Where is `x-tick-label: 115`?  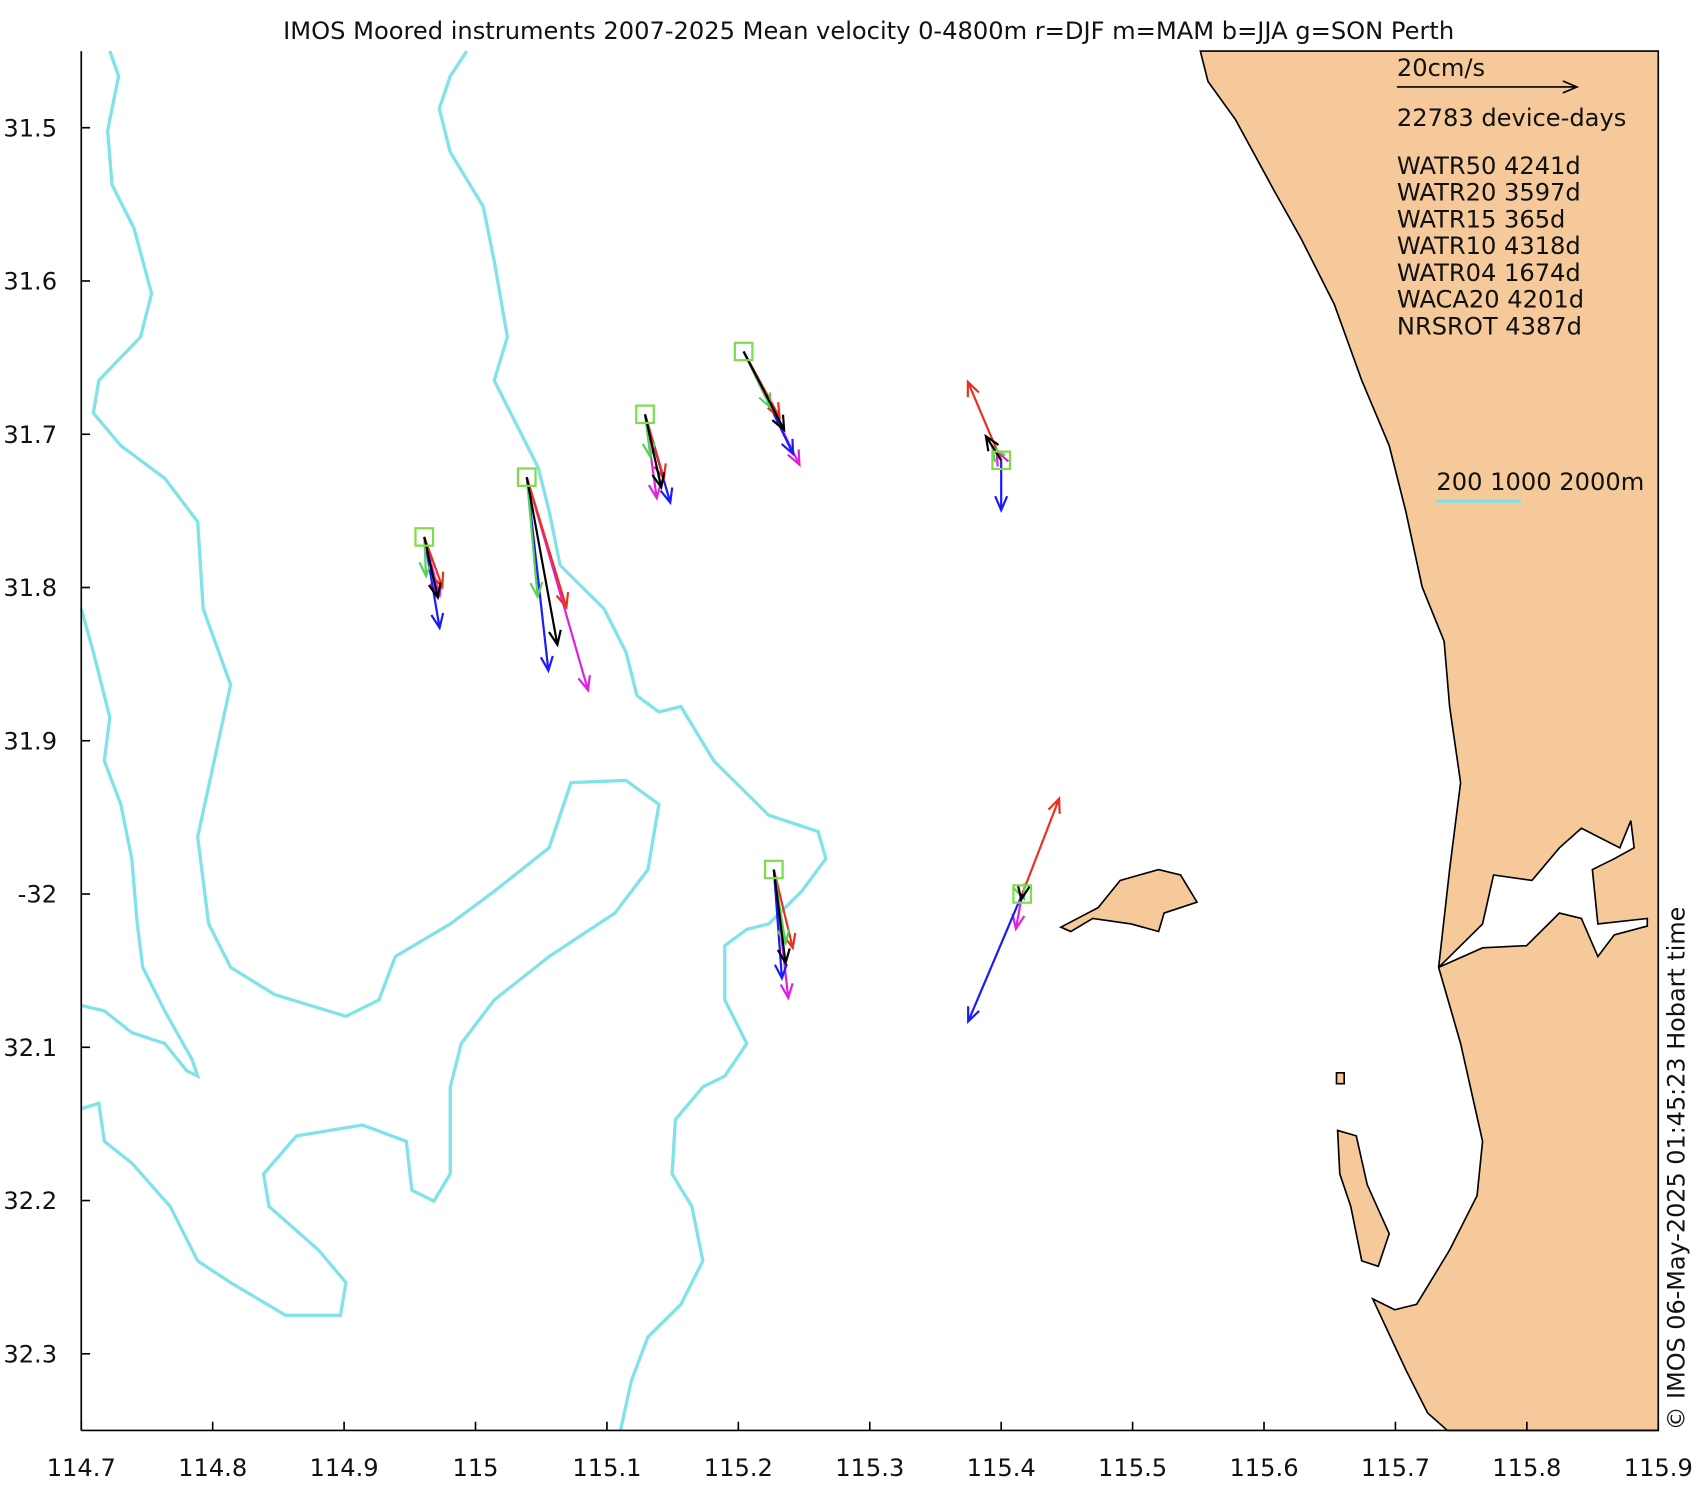 x-tick-label: 115 is located at coordinates (475, 1468).